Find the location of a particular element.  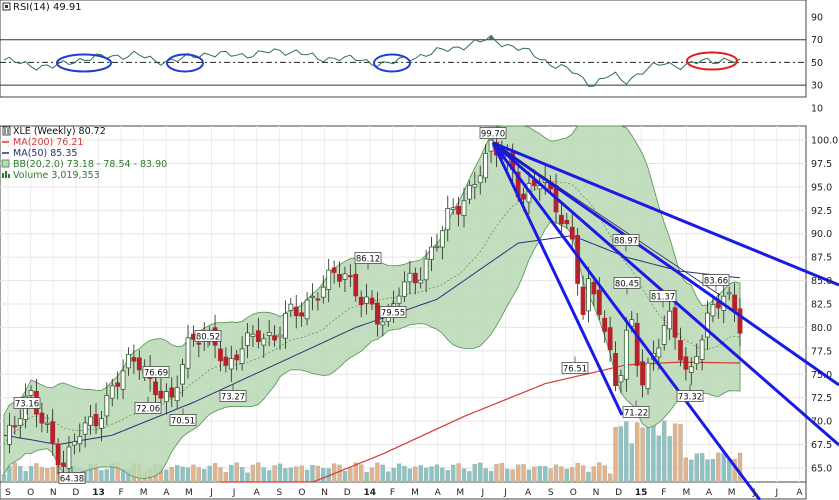

x-tick-label: M is located at coordinates (732, 493).